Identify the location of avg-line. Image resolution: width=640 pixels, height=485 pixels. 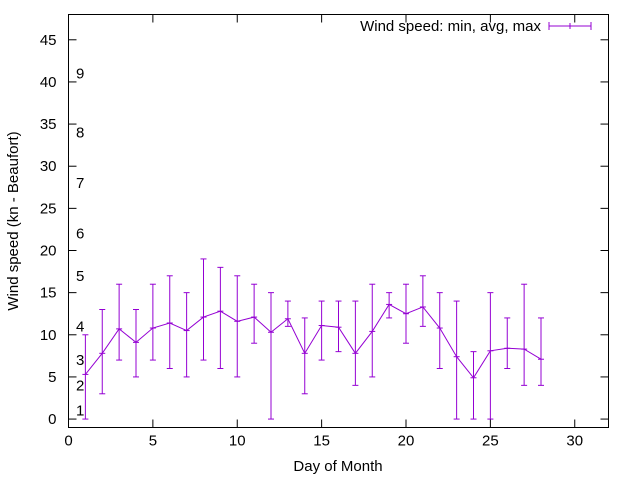
(313, 341).